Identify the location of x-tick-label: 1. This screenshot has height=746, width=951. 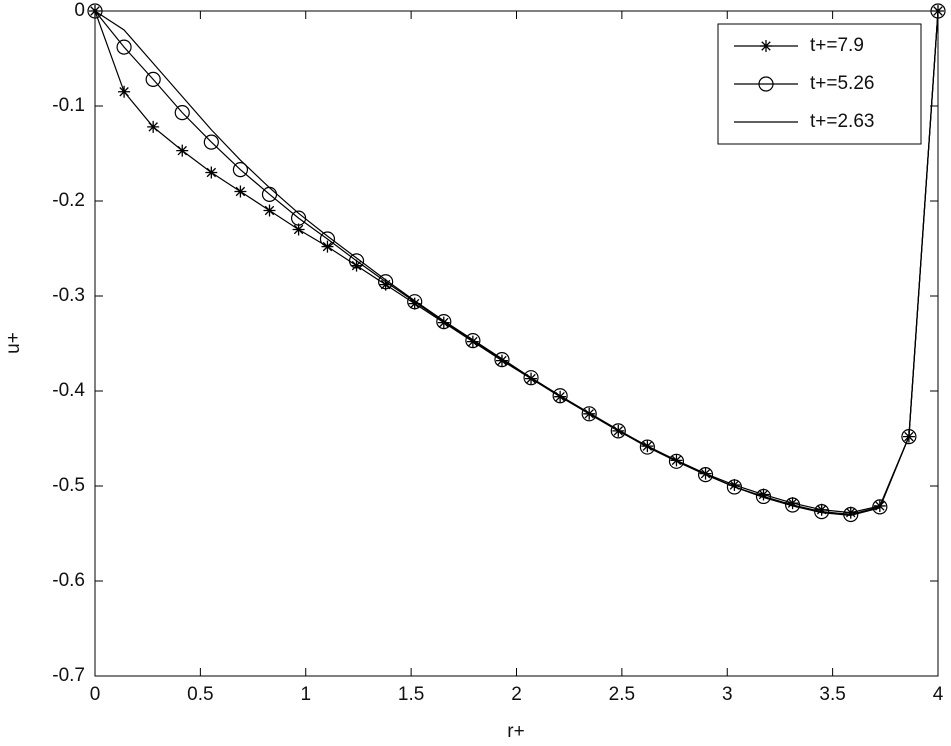
(305, 694).